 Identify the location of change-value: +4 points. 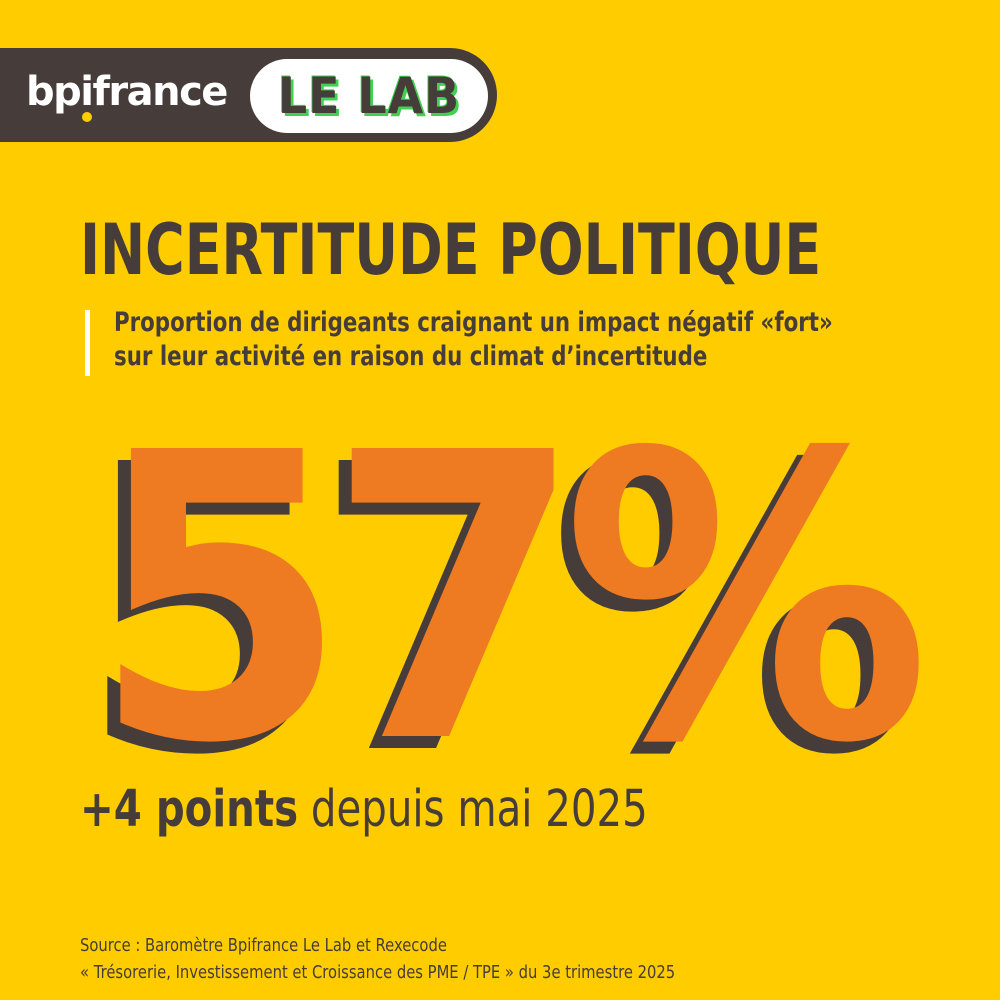
(189, 809).